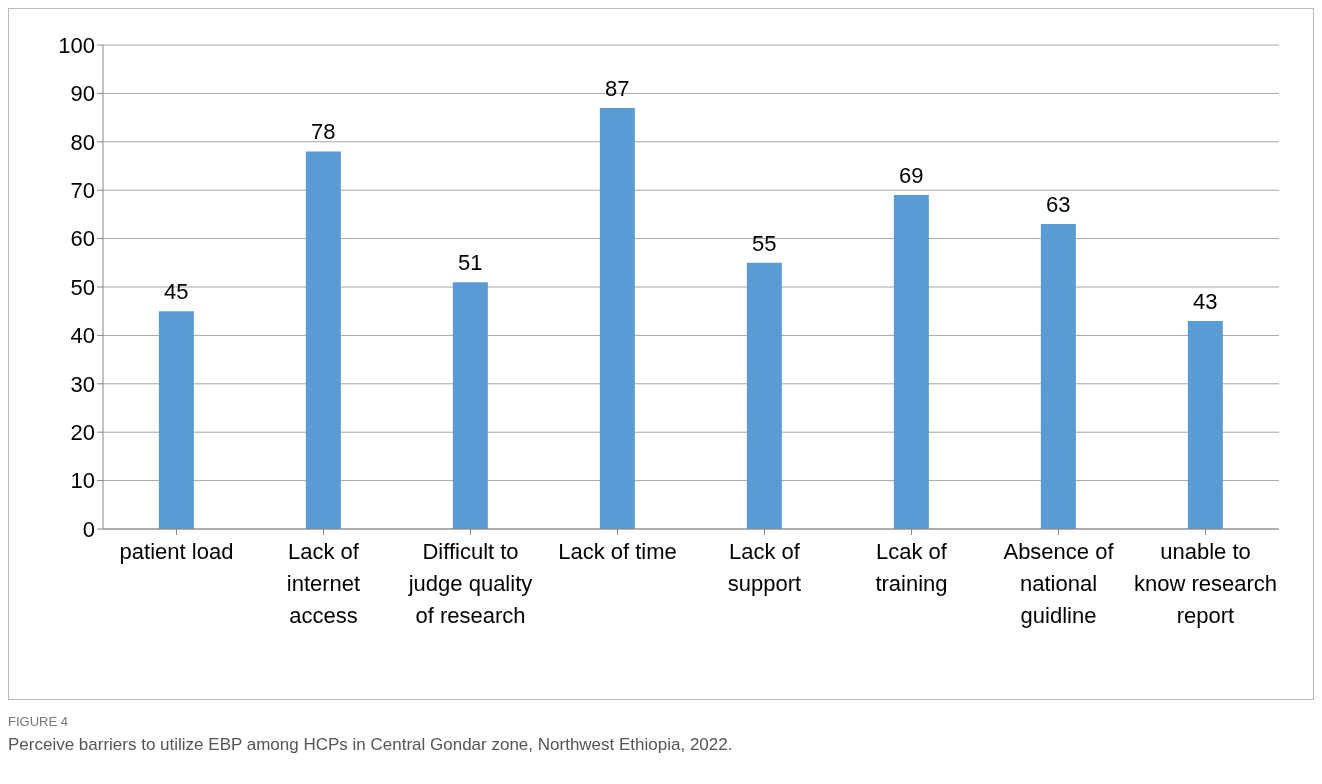 The width and height of the screenshot is (1322, 784). I want to click on data-label: 87, so click(617, 88).